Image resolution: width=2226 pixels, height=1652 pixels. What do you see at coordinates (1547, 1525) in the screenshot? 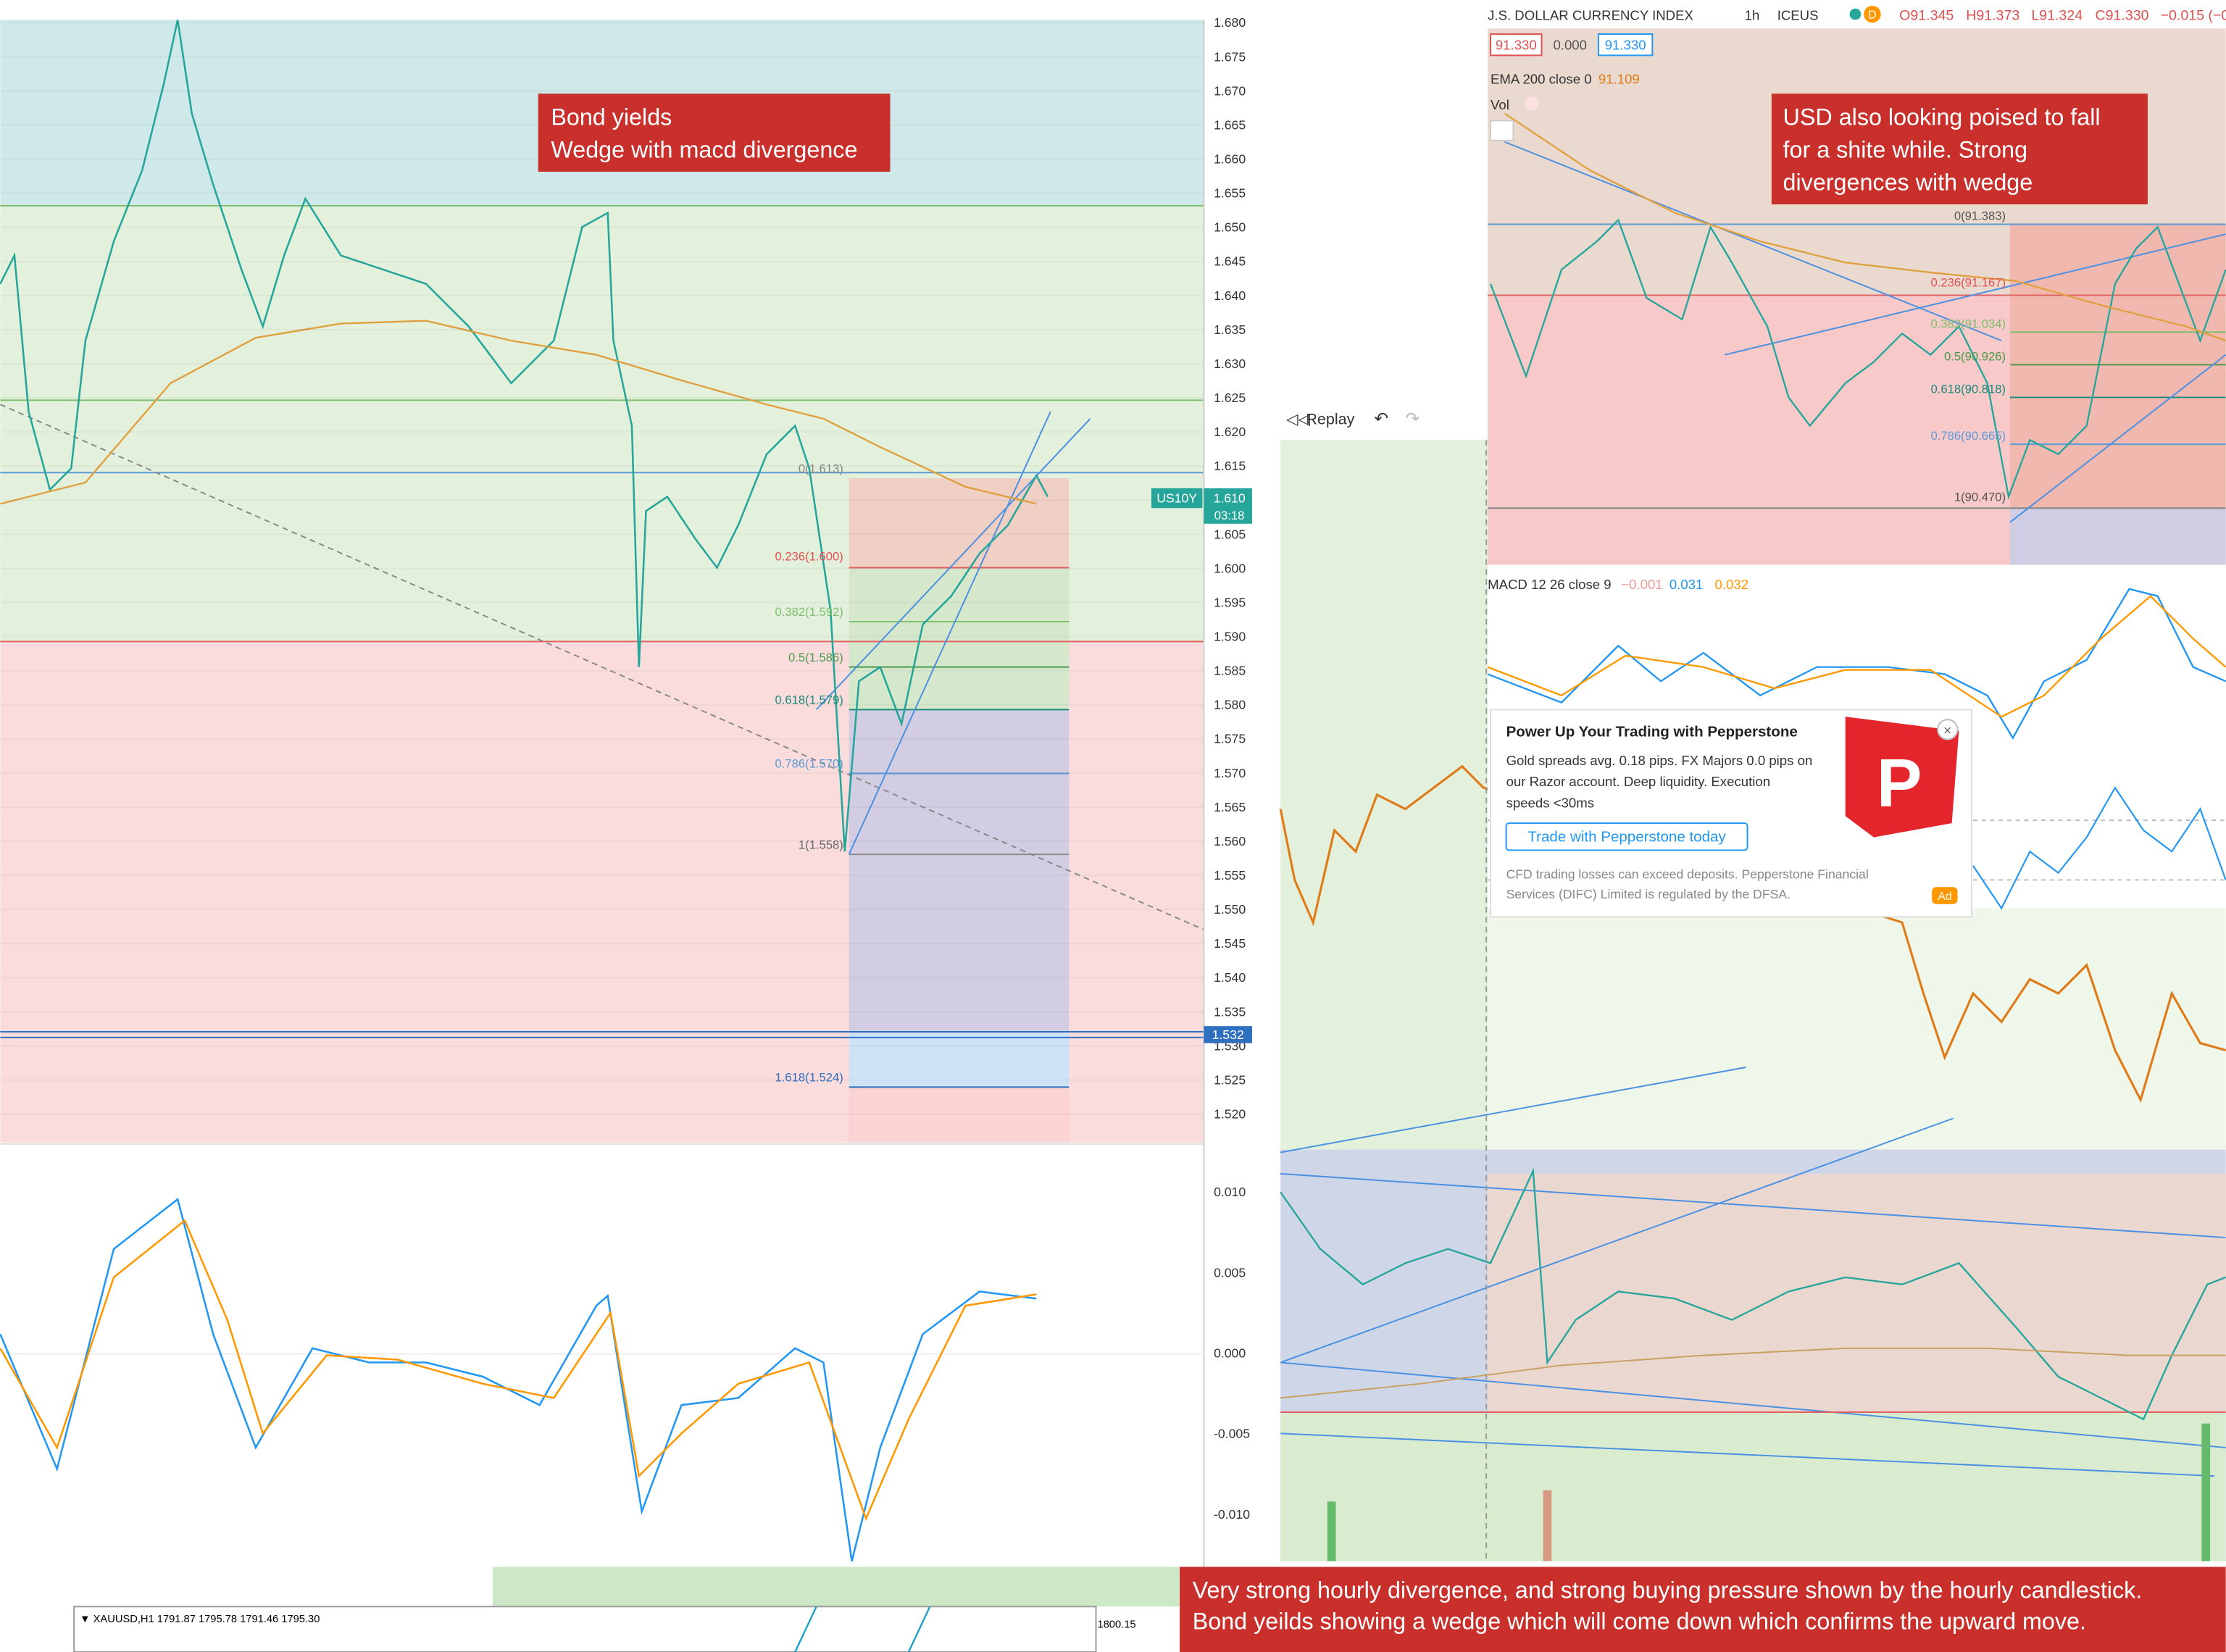
I see `volume-bar` at bounding box center [1547, 1525].